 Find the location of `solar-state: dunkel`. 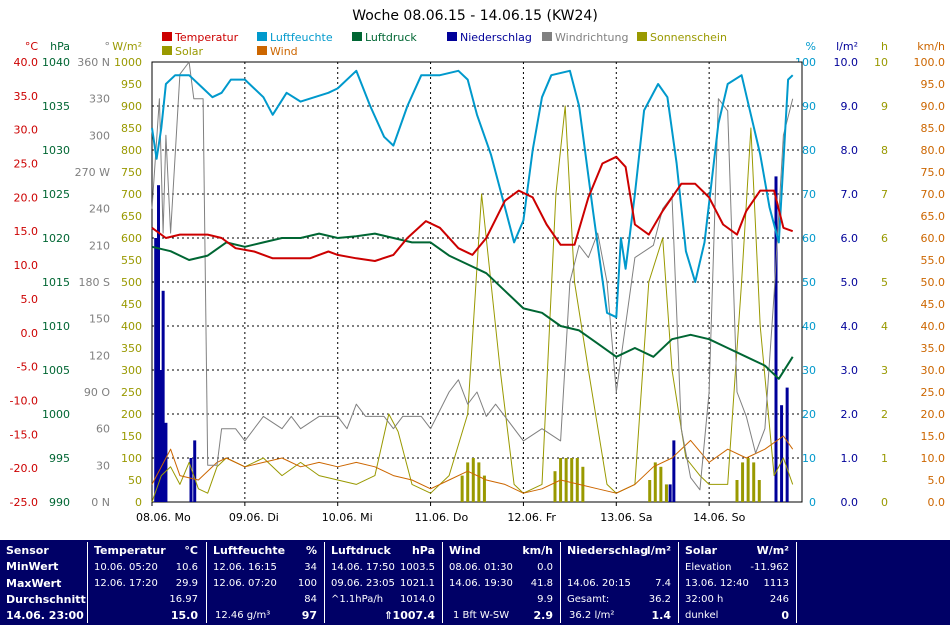

solar-state: dunkel is located at coordinates (702, 615).